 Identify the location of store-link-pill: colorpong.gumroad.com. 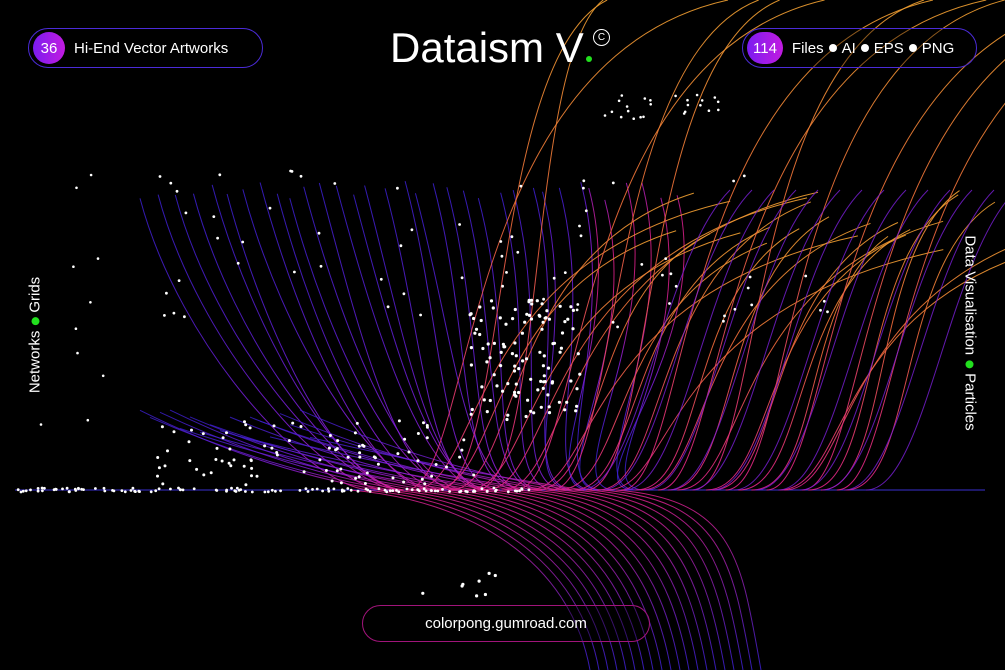
(506, 623).